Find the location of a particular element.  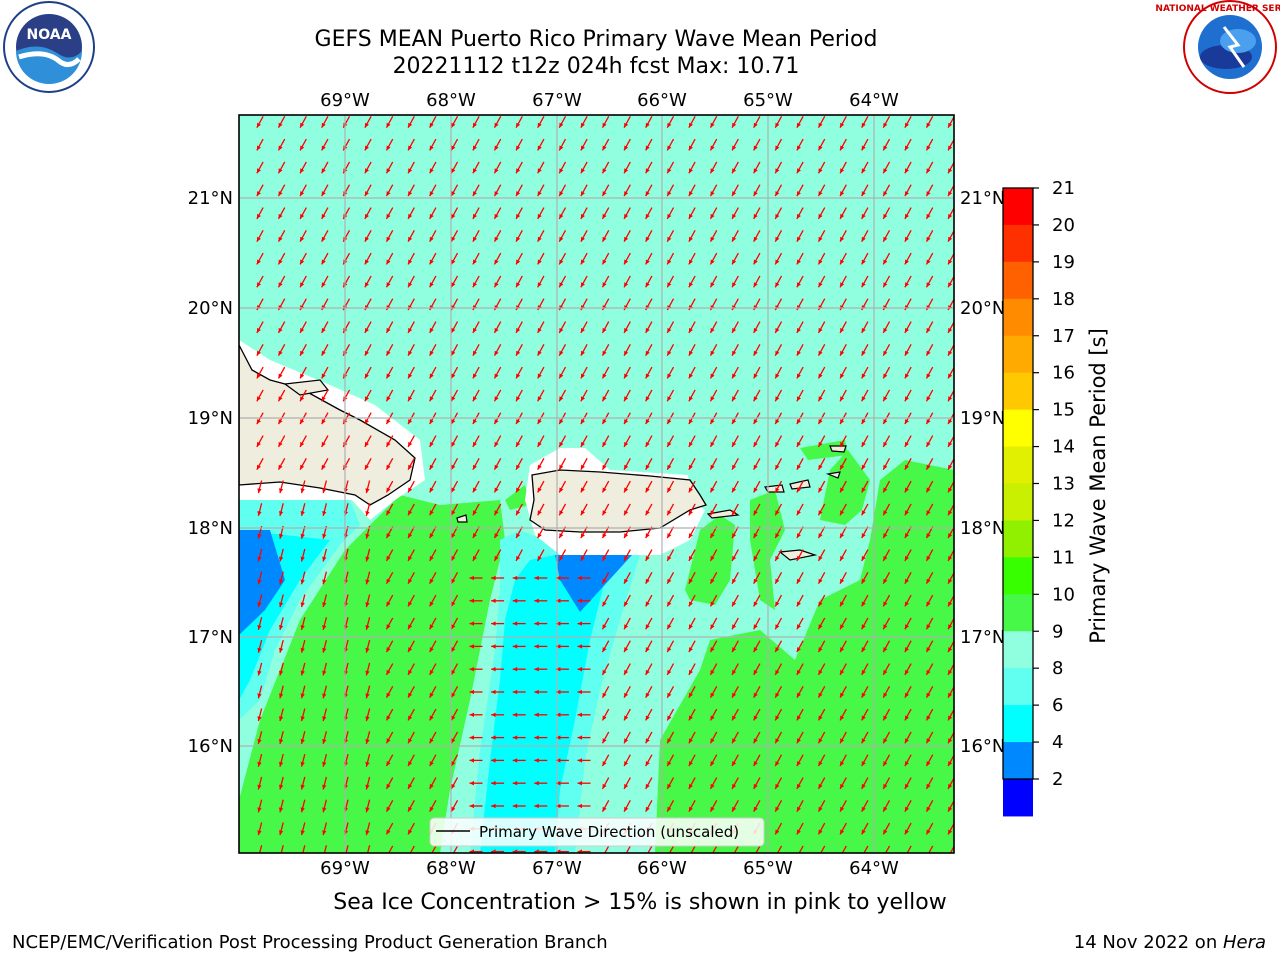

colorbar-label: Primary Wave Mean Period [s] is located at coordinates (1098, 486).